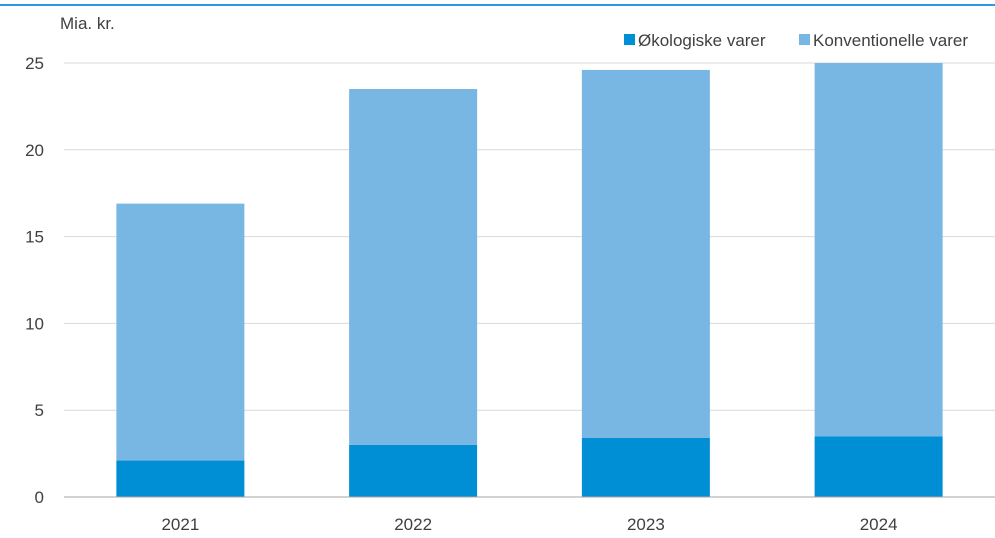 The image size is (995, 538). Describe the element at coordinates (34, 237) in the screenshot. I see `y-tick-label: 15` at that location.